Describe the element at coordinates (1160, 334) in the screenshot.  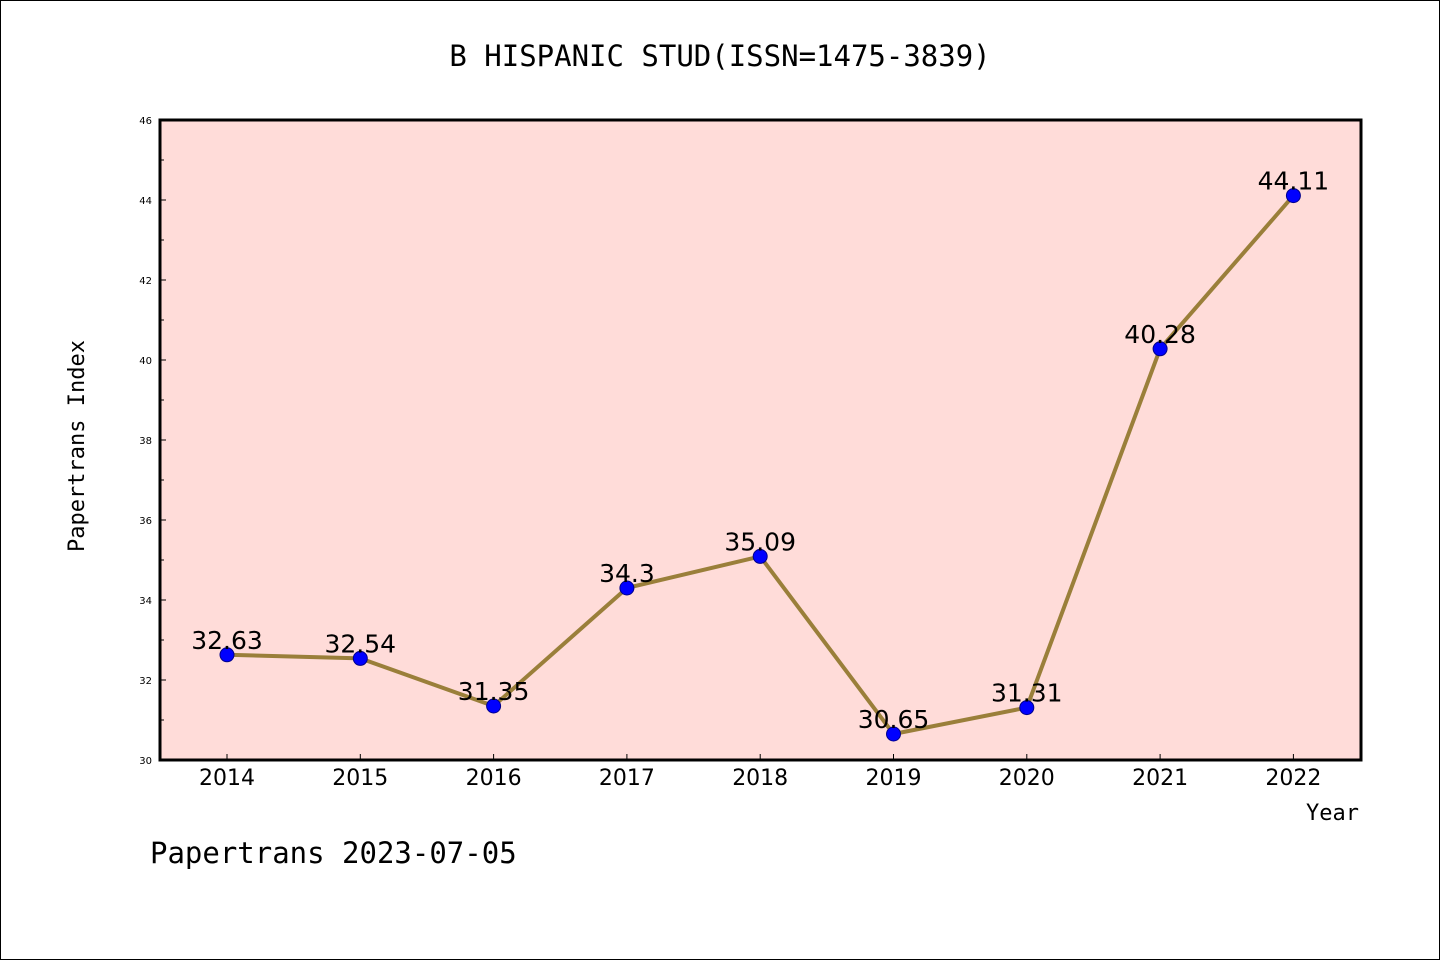
I see `data-label: 40.28` at that location.